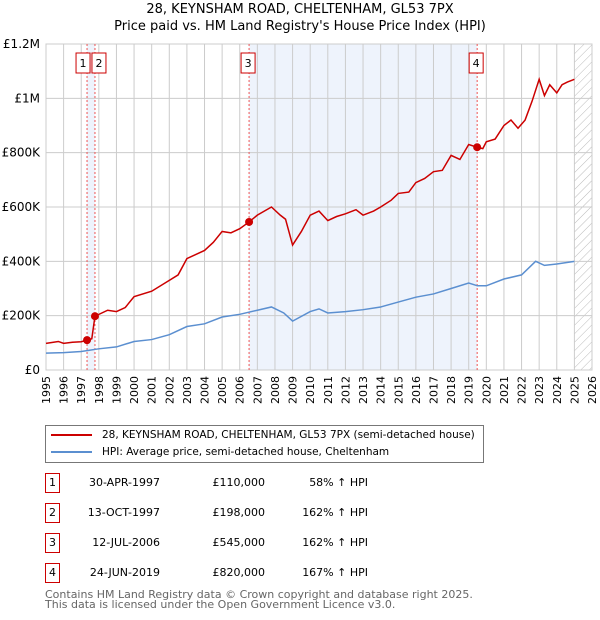 This screenshot has width=600, height=620. Describe the element at coordinates (22, 207) in the screenshot. I see `y-tick-label: £600K` at that location.